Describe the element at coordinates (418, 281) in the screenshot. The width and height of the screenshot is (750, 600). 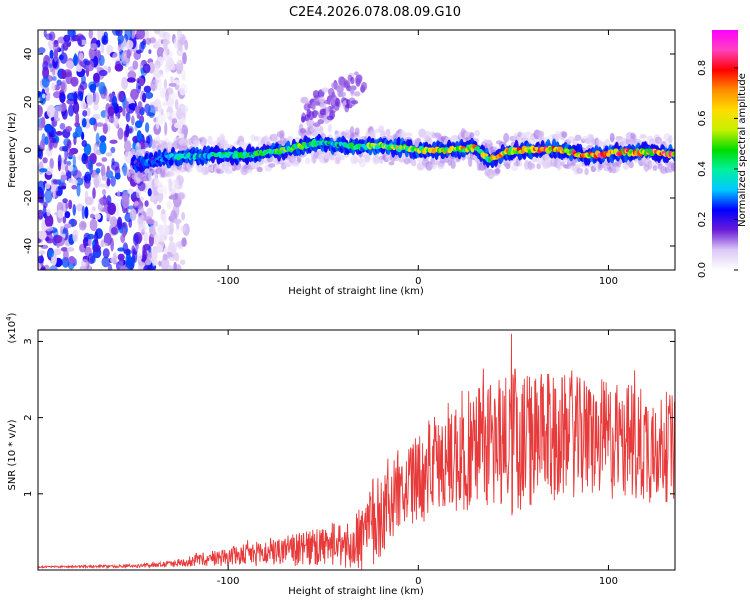
I see `spectrogram-x-tick-label: 0` at that location.